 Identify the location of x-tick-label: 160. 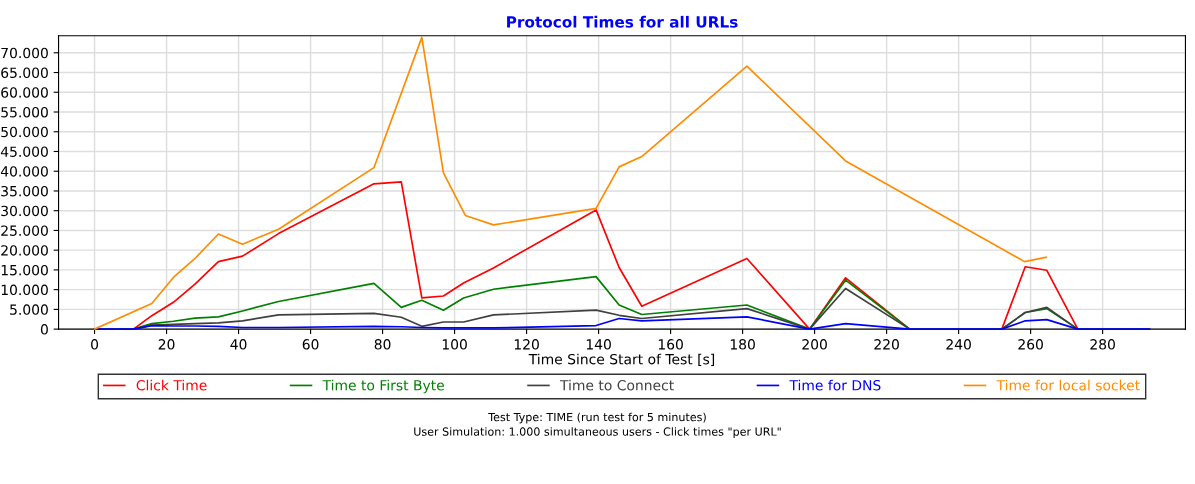
(670, 344).